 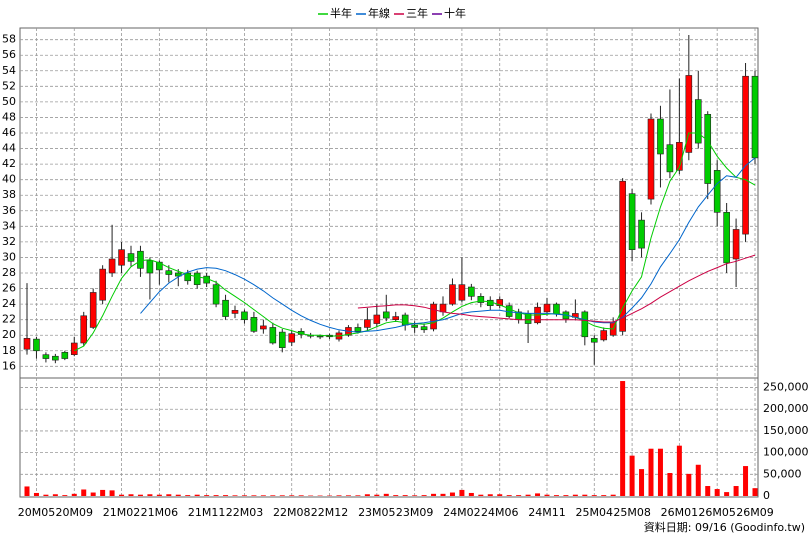 I want to click on x-tick-label: 21M02, so click(x=122, y=512).